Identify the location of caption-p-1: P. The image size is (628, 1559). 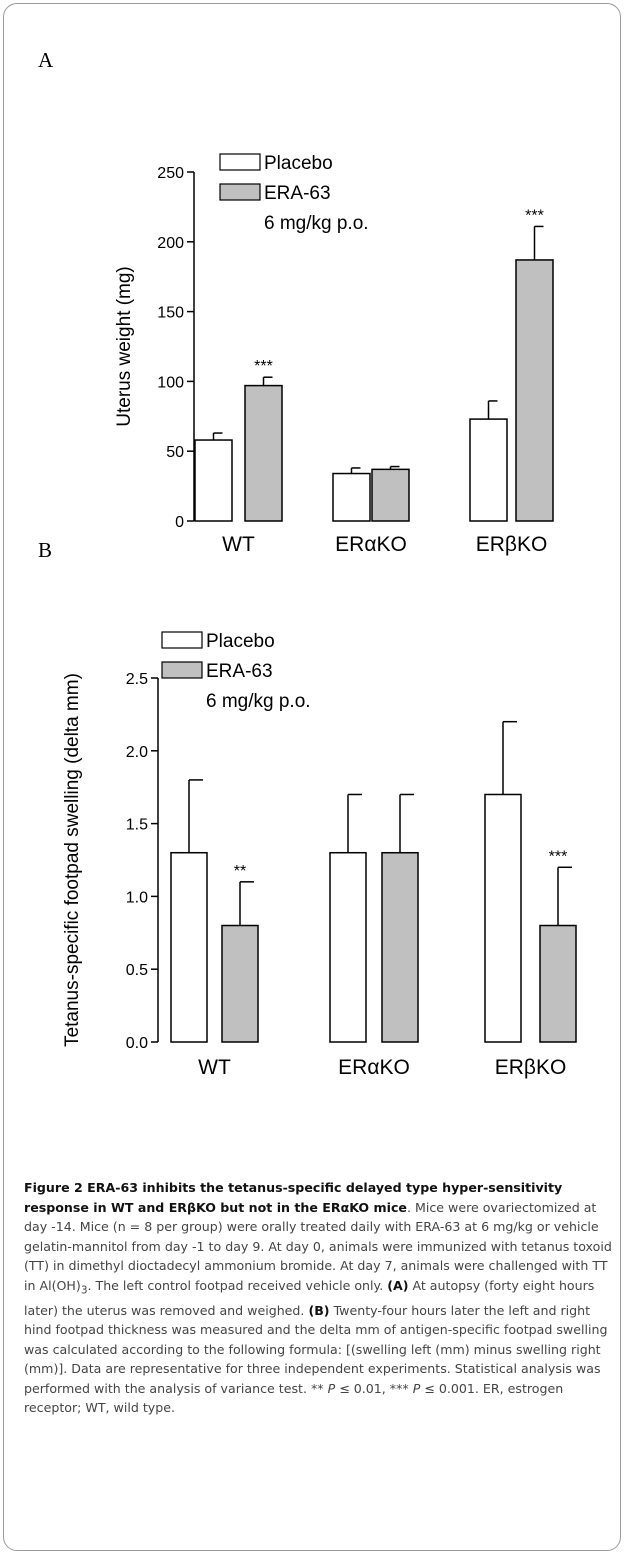
(331, 1388).